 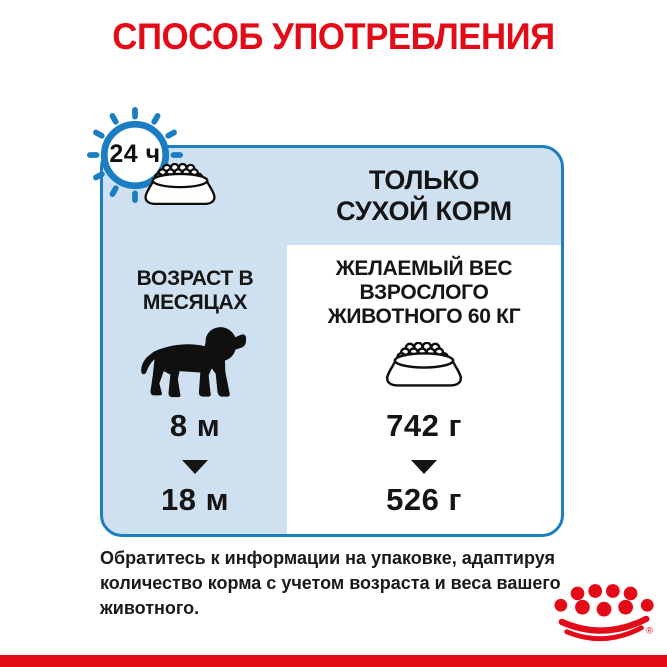 I want to click on dry-food-only-line1: ТОЛЬКО, so click(x=424, y=180).